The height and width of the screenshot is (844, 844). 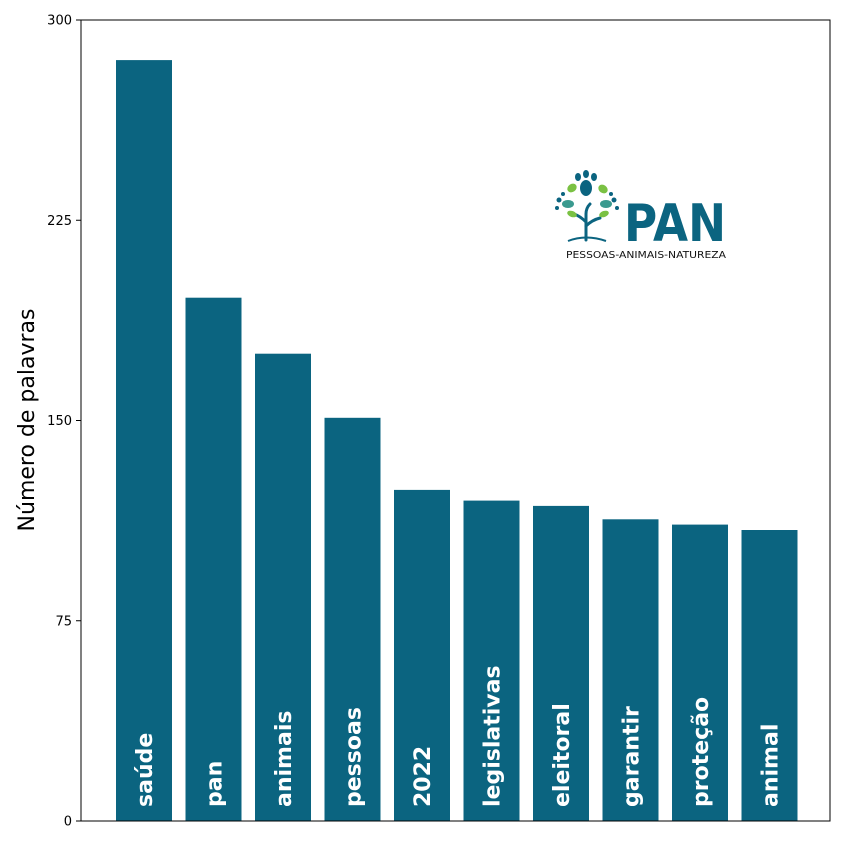 I want to click on bar-label-8: proteção, so click(x=701, y=752).